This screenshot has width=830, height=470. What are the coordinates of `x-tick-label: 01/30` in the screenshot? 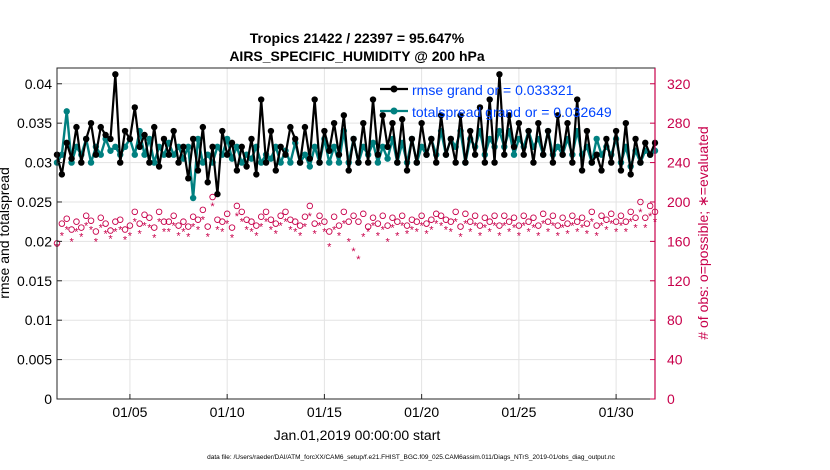 It's located at (616, 412).